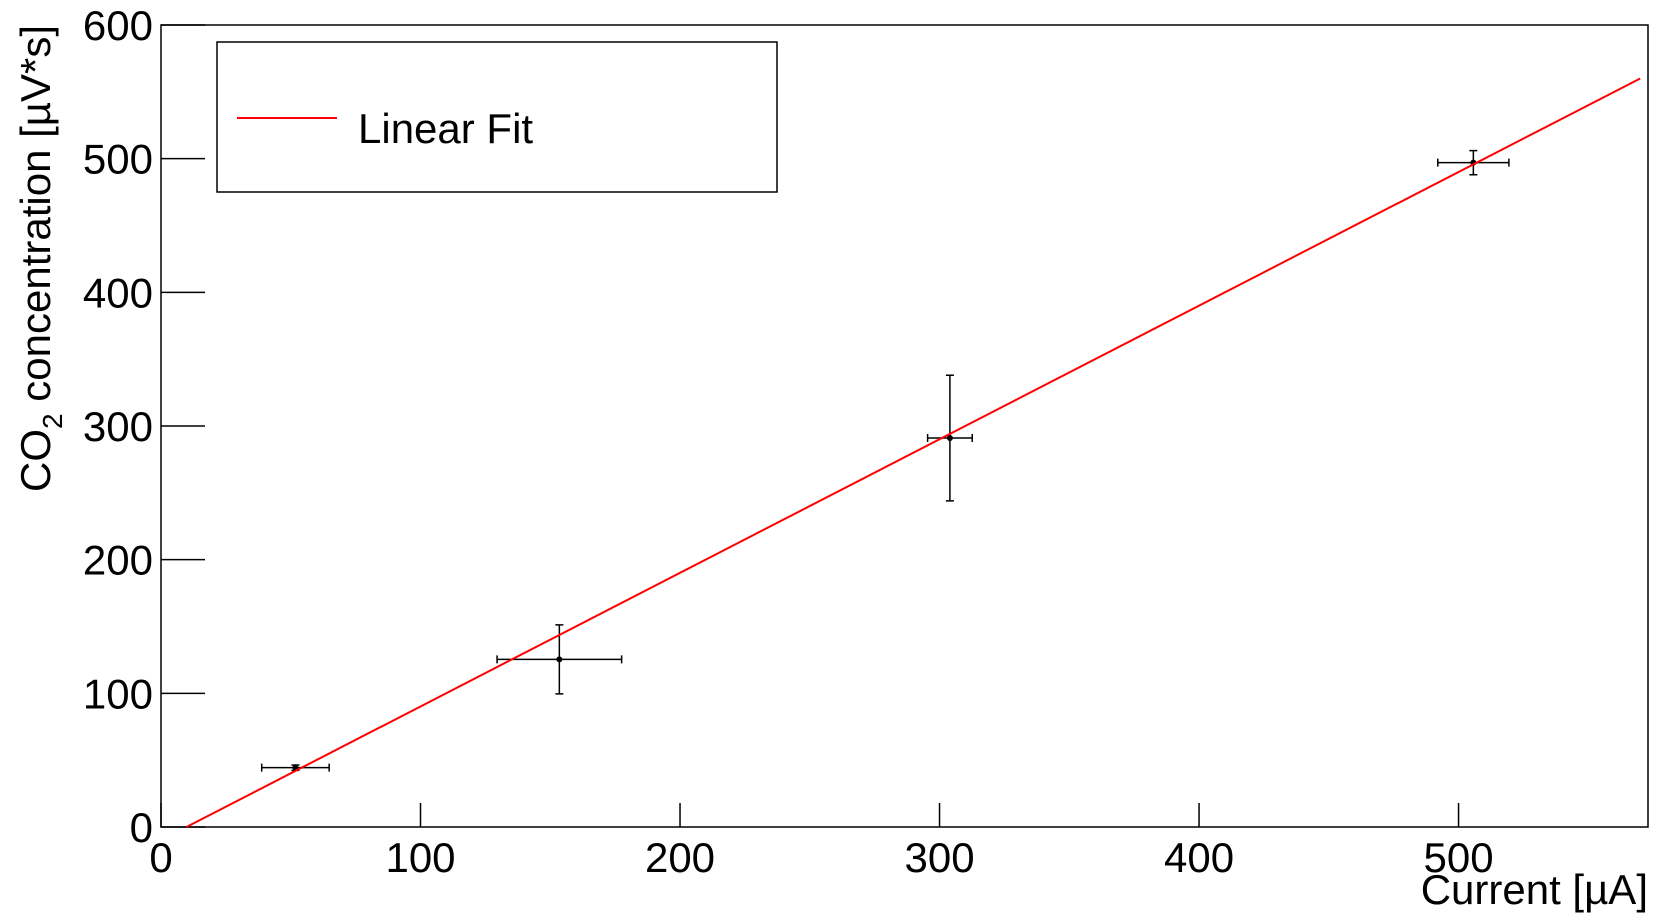 The width and height of the screenshot is (1653, 920). I want to click on y-axis-title: CO2 concentration [µV*s], so click(40, 258).